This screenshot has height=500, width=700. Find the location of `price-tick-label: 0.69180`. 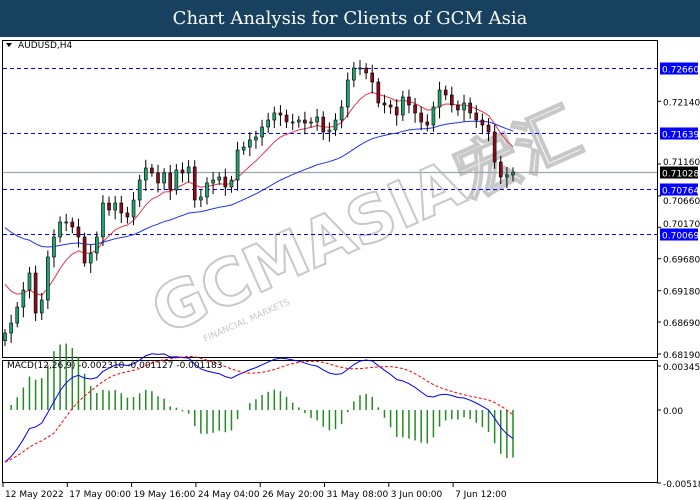

price-tick-label: 0.69180 is located at coordinates (681, 293).